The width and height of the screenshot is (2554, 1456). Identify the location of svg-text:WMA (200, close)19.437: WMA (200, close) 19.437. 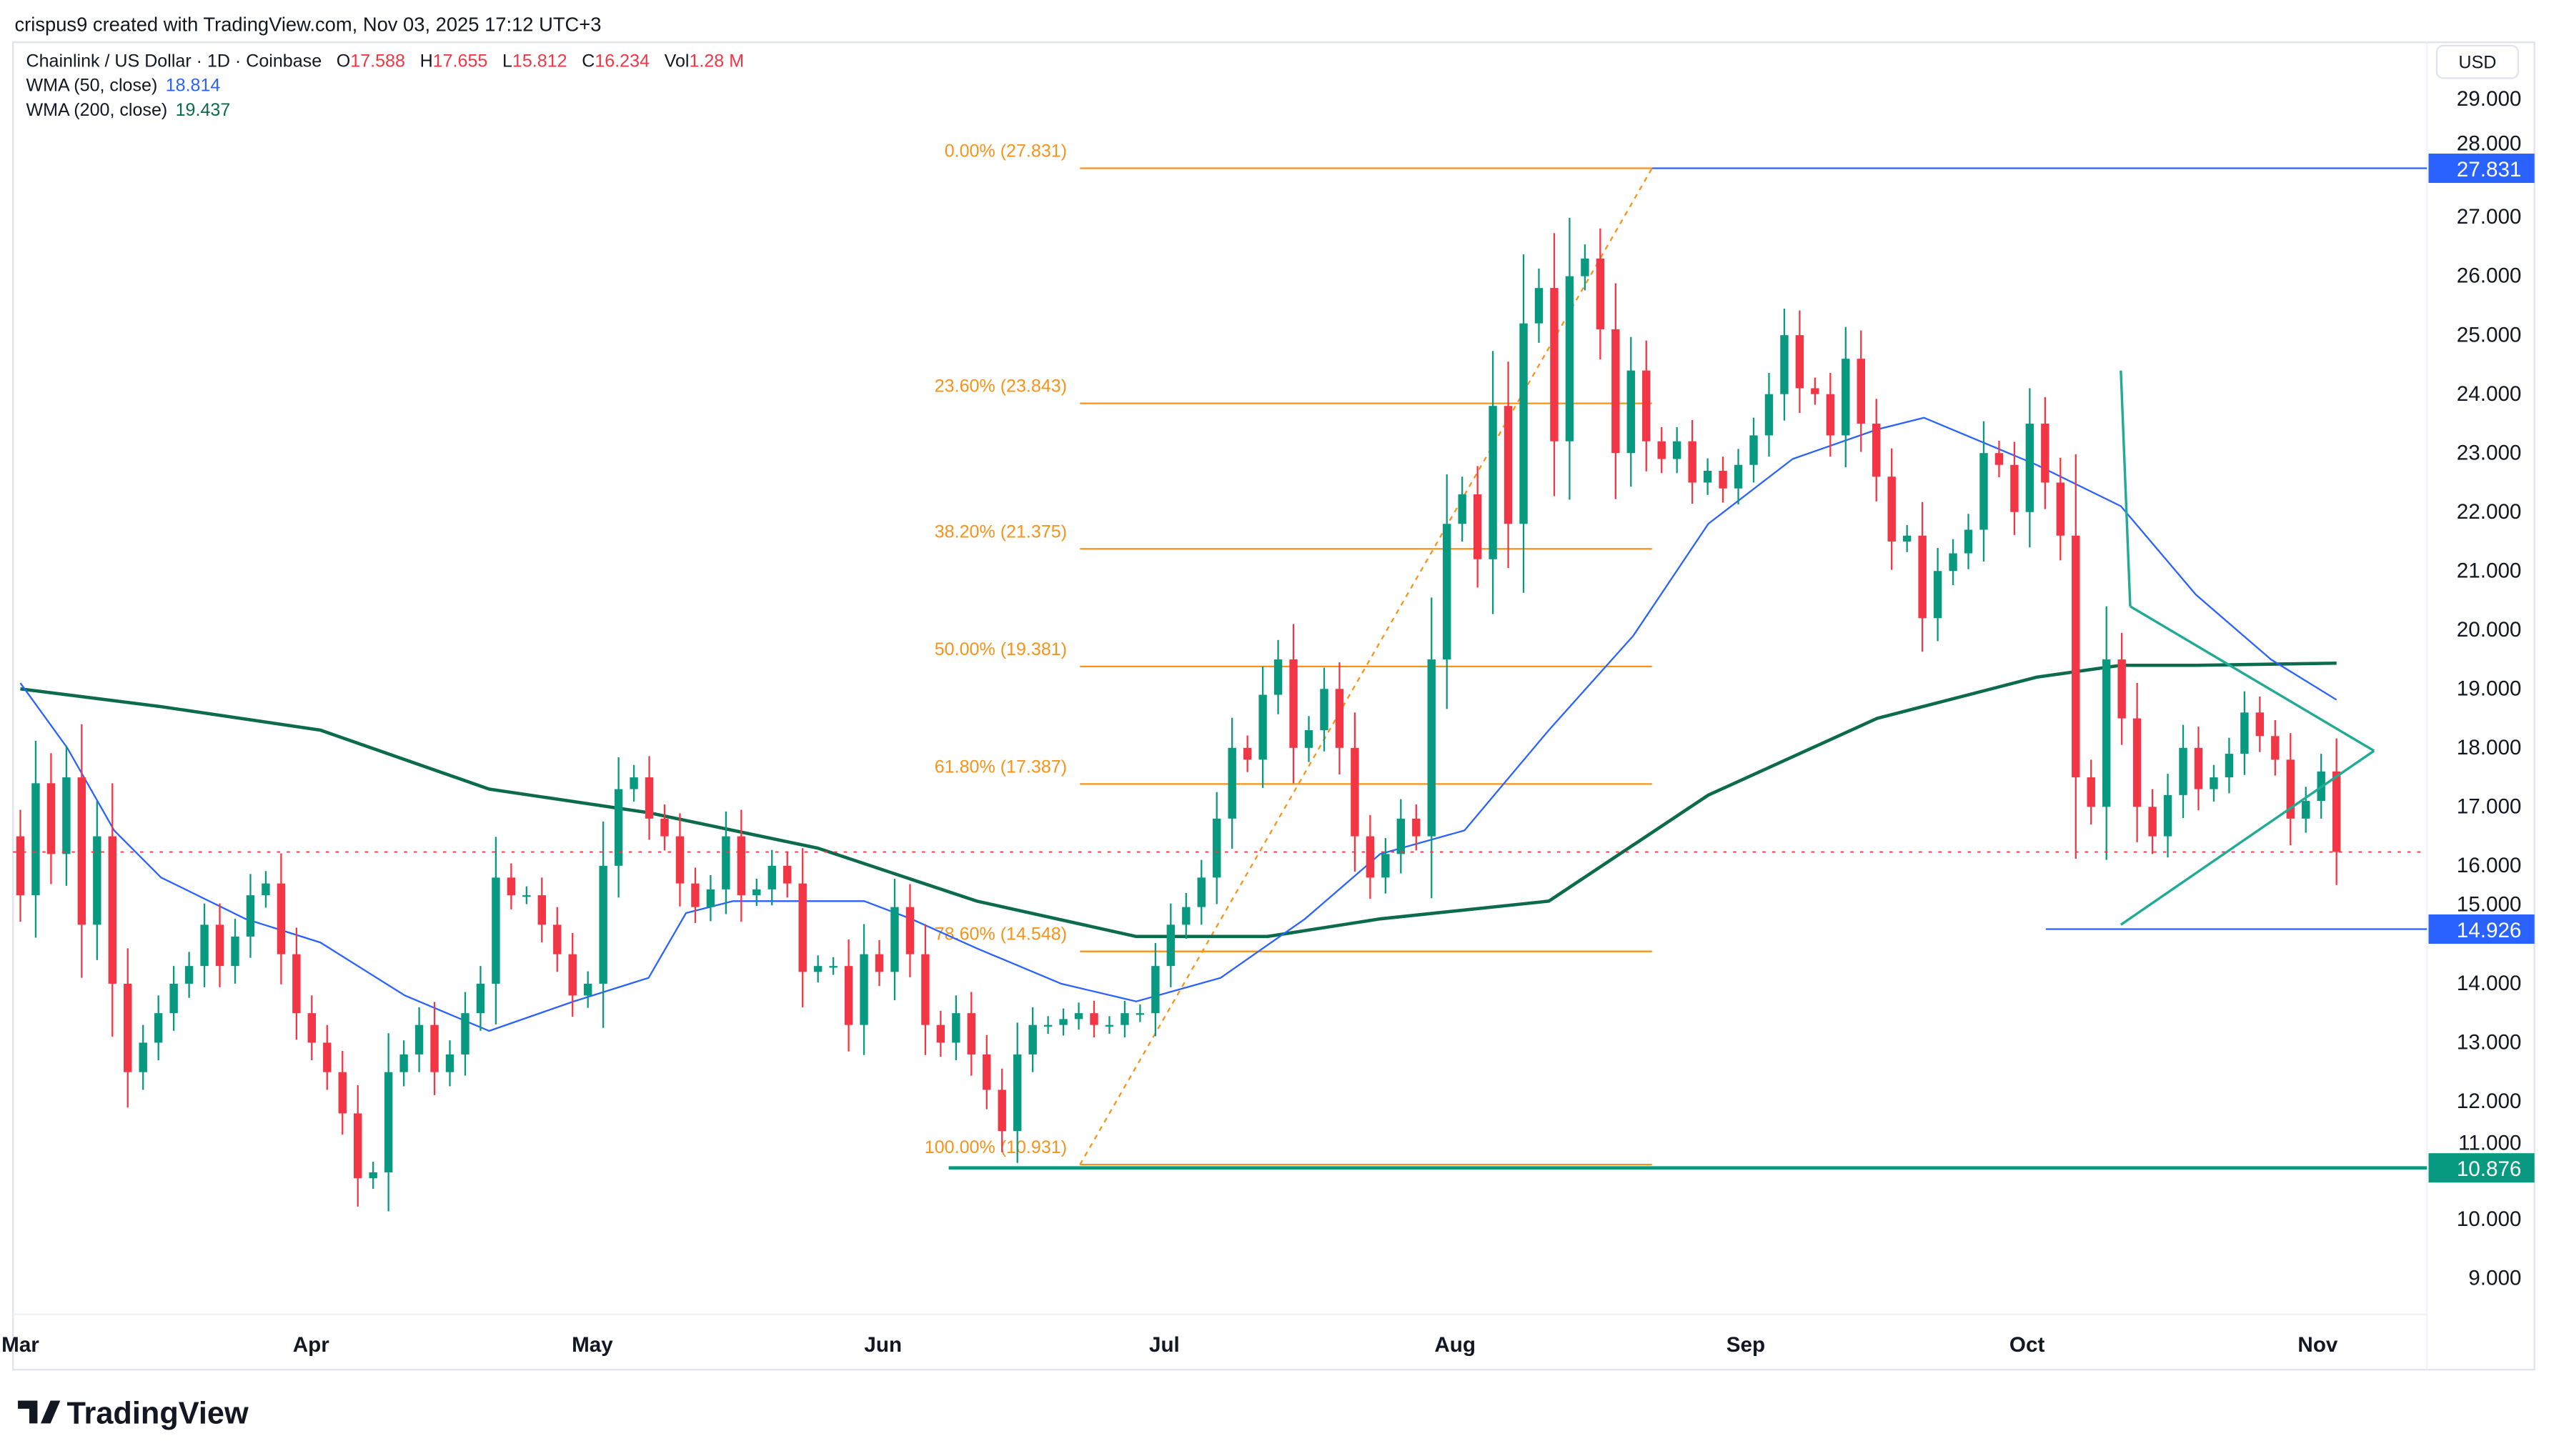
(128, 110).